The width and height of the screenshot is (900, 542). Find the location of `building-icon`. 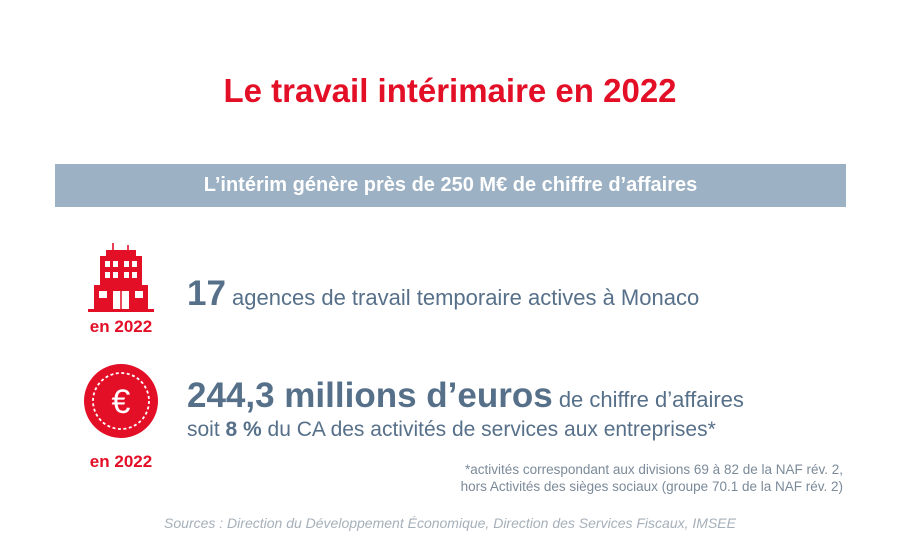

building-icon is located at coordinates (121, 277).